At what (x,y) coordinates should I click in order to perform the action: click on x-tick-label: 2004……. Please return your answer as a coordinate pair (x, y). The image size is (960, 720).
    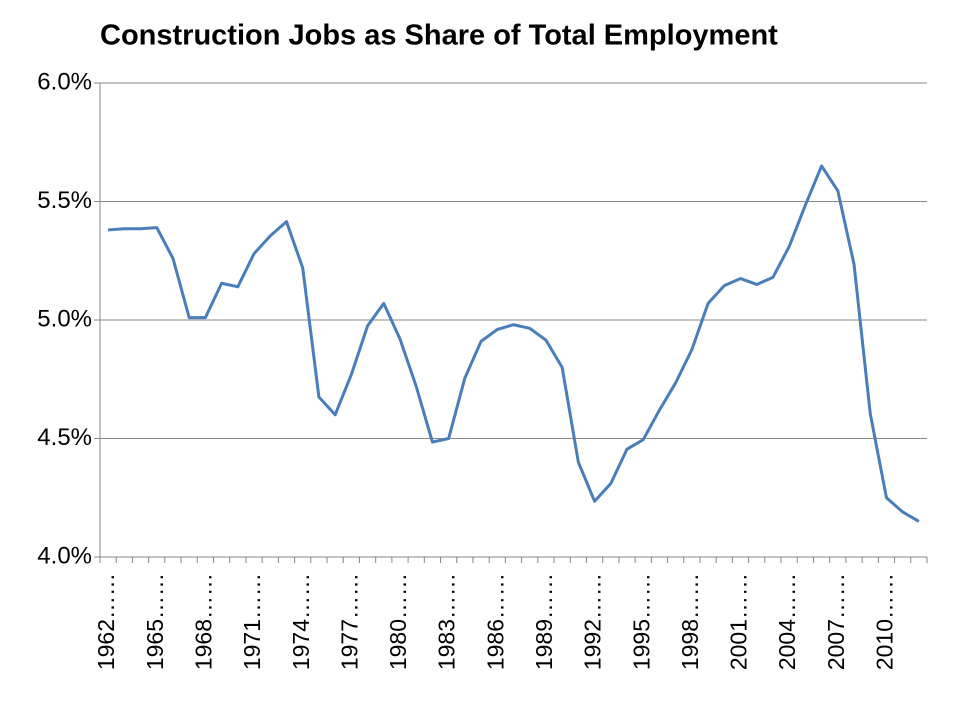
    Looking at the image, I should click on (787, 621).